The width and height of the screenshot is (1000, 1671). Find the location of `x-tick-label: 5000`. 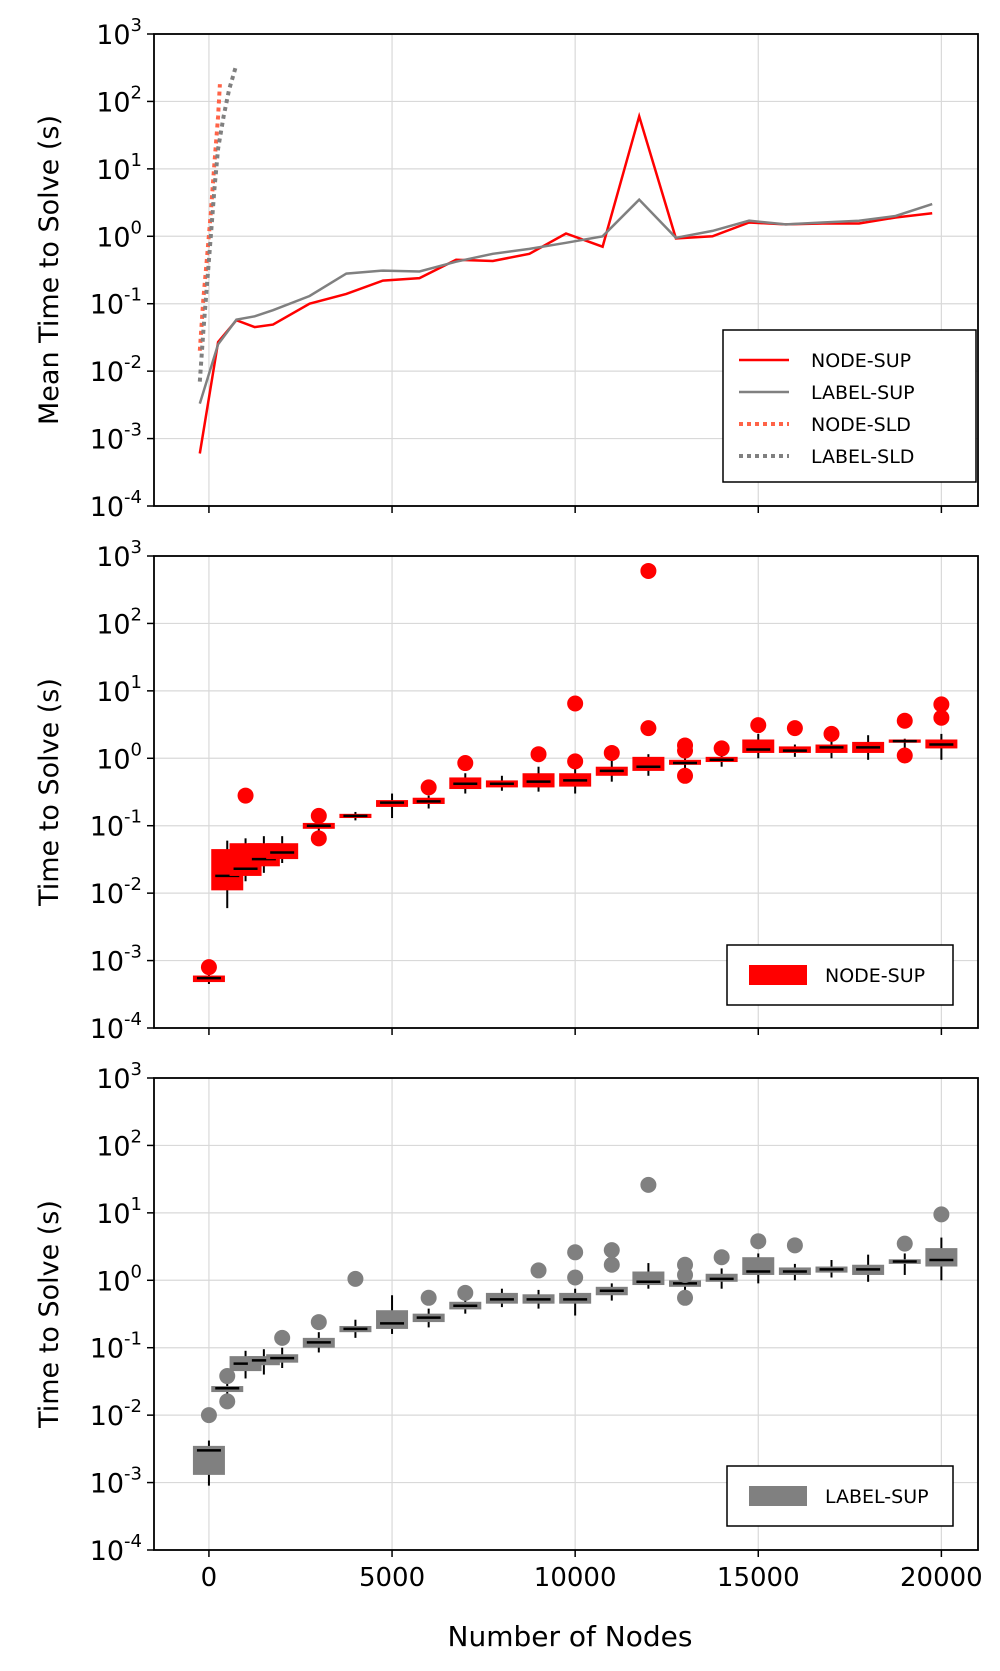

x-tick-label: 5000 is located at coordinates (392, 1578).